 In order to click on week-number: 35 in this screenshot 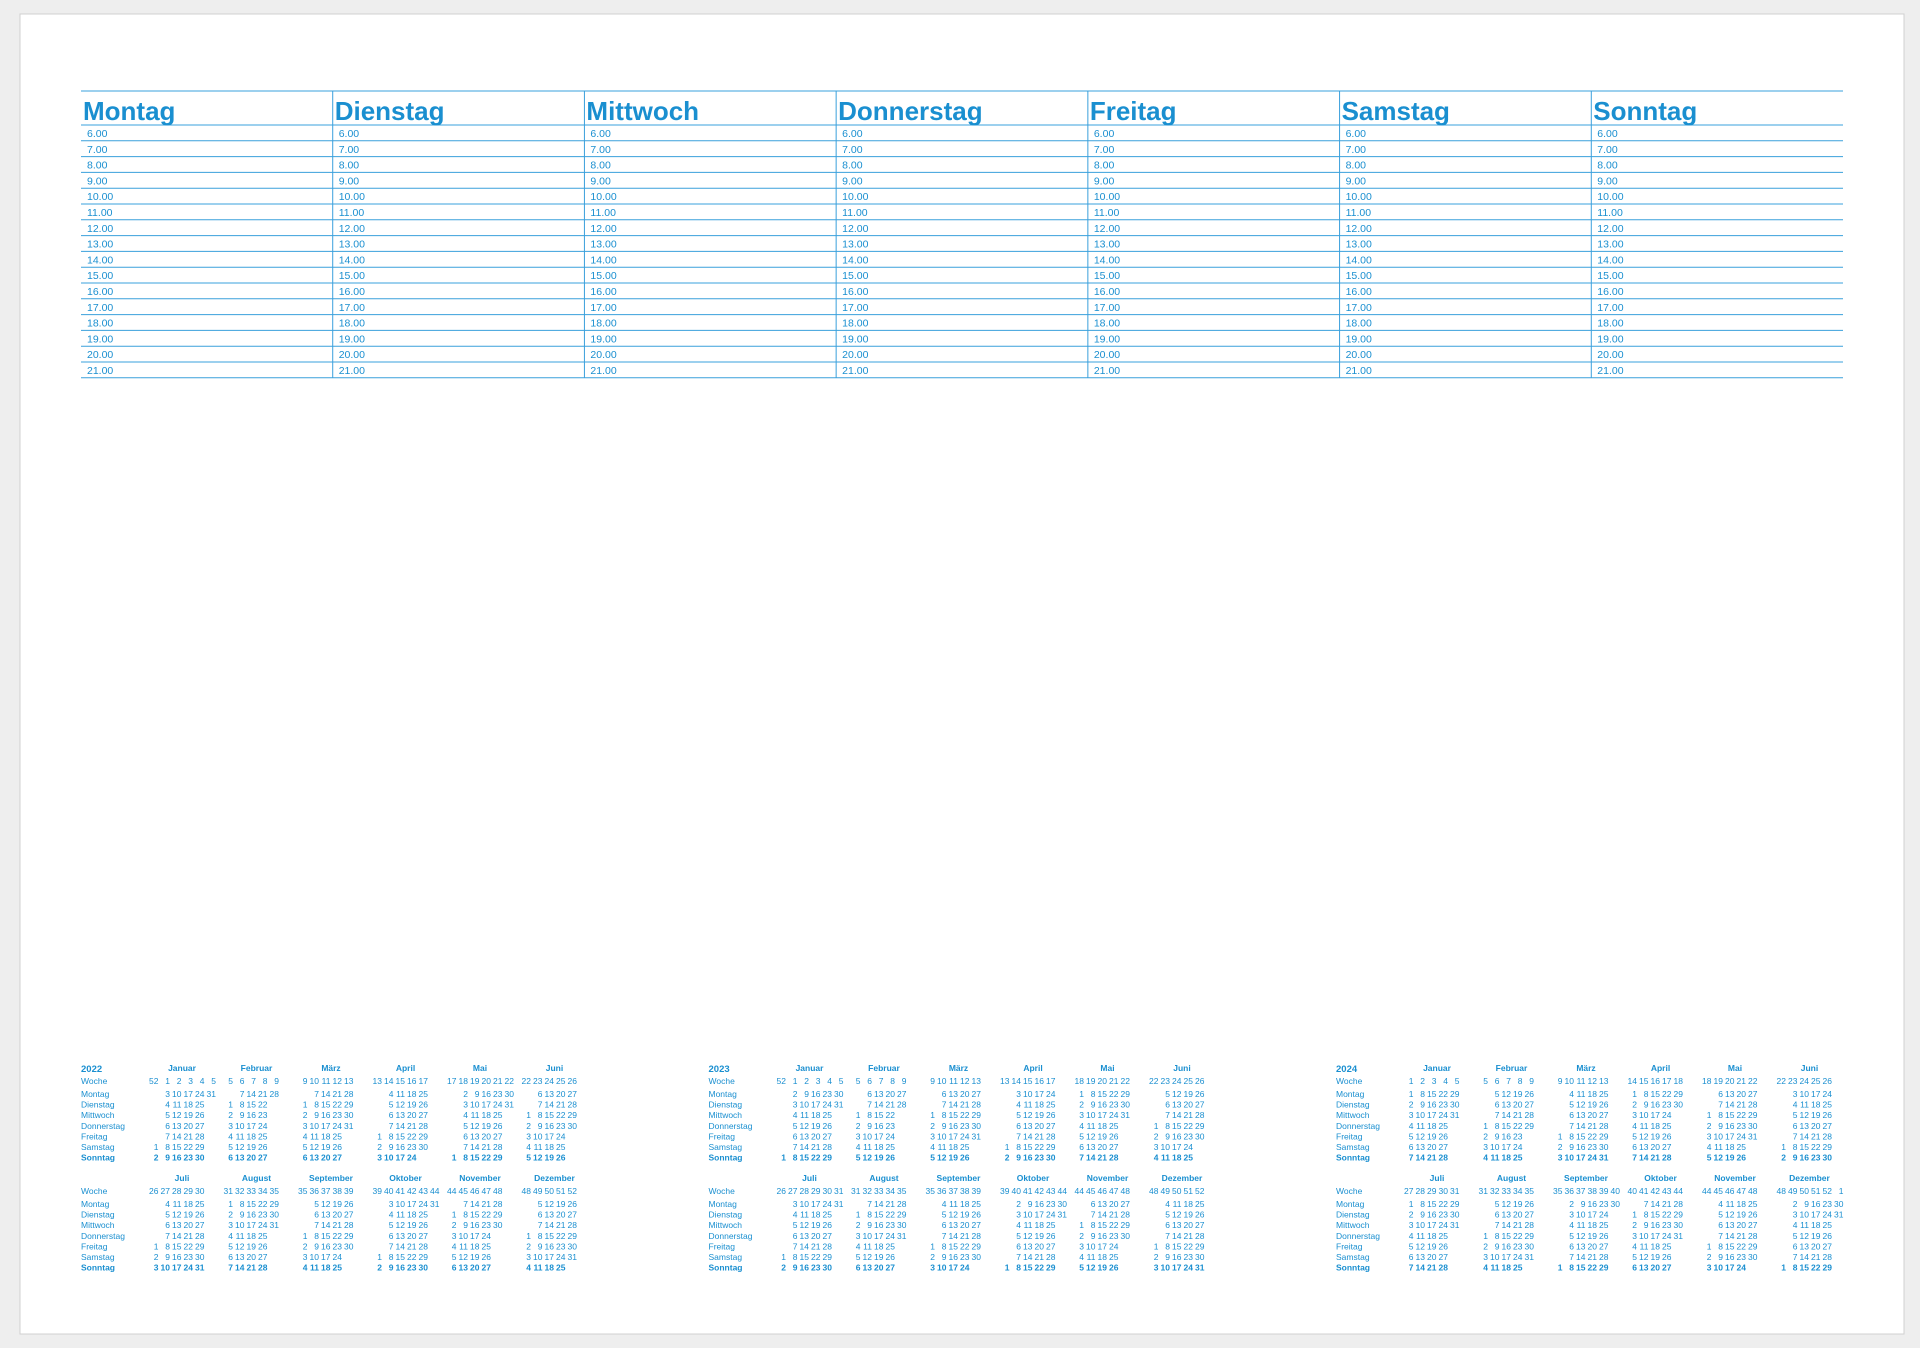, I will do `click(1558, 1191)`.